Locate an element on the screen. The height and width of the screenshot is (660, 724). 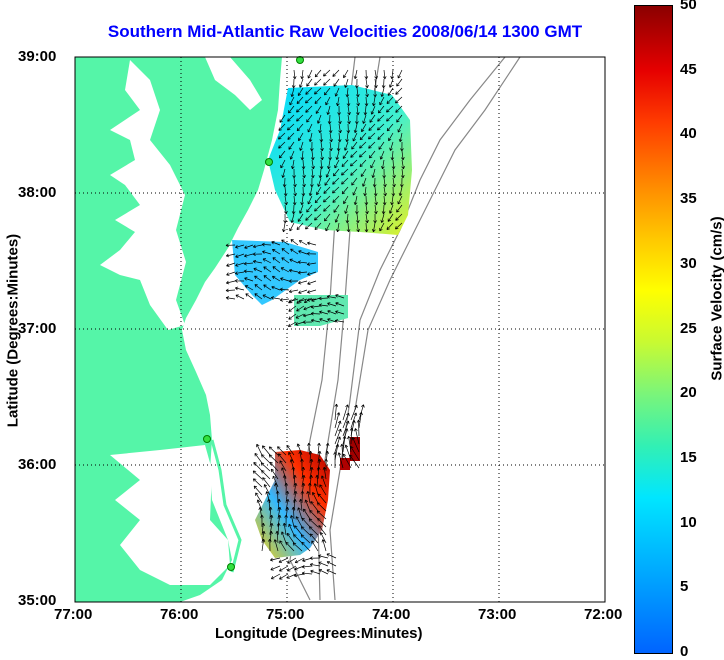
lon-tick: 72:00 is located at coordinates (603, 614).